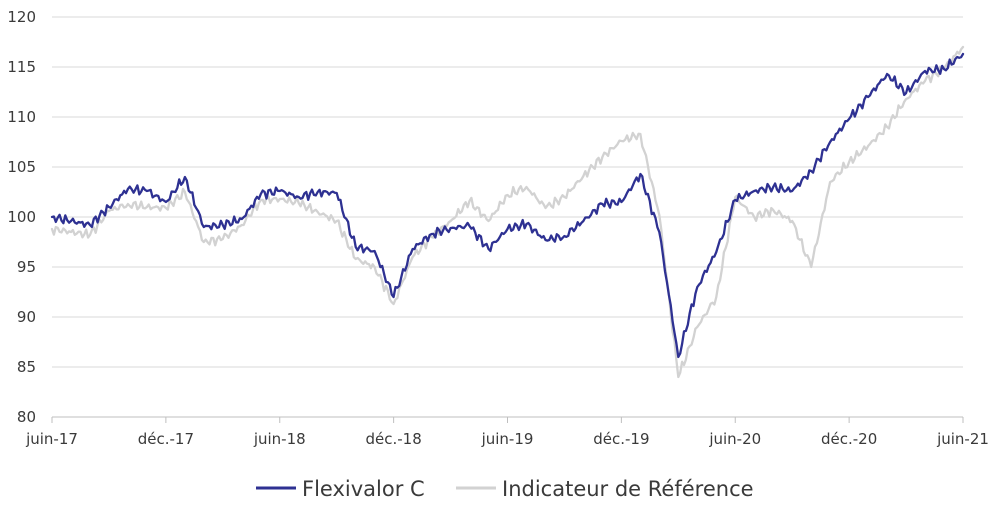 The width and height of the screenshot is (1005, 525). What do you see at coordinates (849, 439) in the screenshot?
I see `x-tick-label: déc.-20` at bounding box center [849, 439].